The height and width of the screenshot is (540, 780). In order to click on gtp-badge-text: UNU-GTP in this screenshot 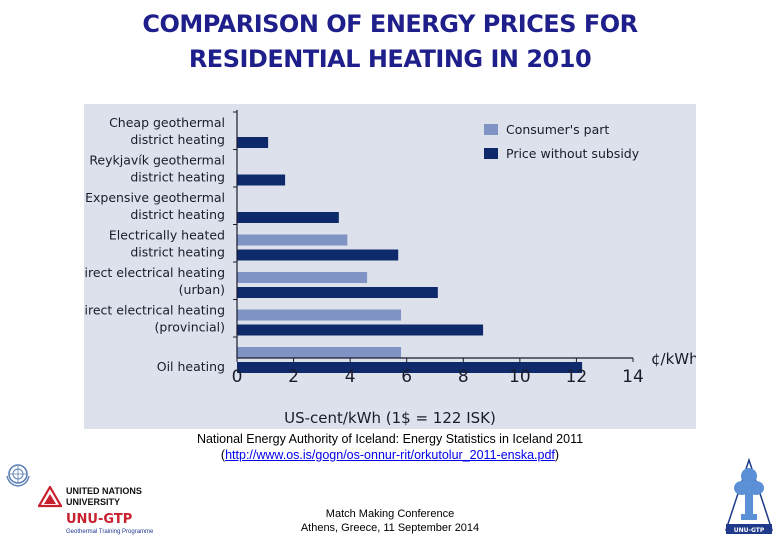, I will do `click(749, 530)`.